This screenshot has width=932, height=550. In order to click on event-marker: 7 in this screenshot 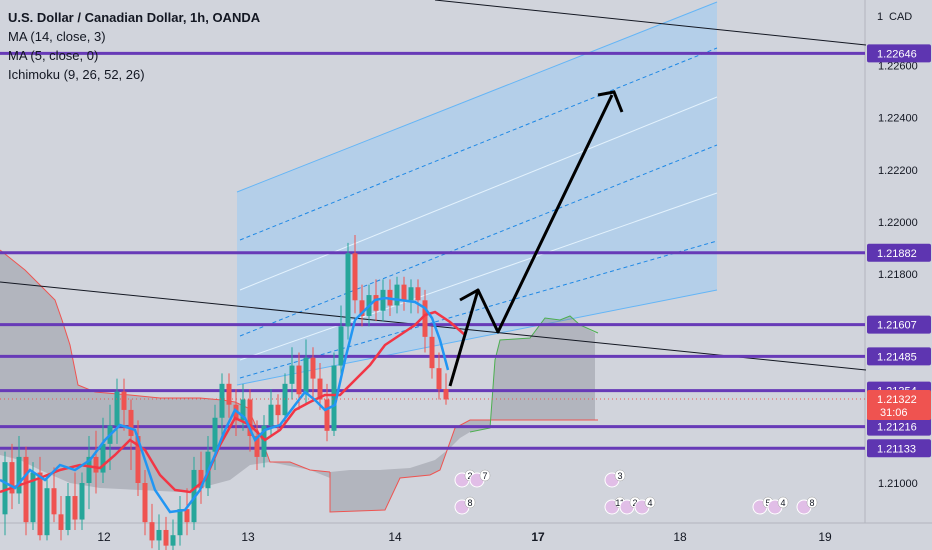, I will do `click(480, 478)`.